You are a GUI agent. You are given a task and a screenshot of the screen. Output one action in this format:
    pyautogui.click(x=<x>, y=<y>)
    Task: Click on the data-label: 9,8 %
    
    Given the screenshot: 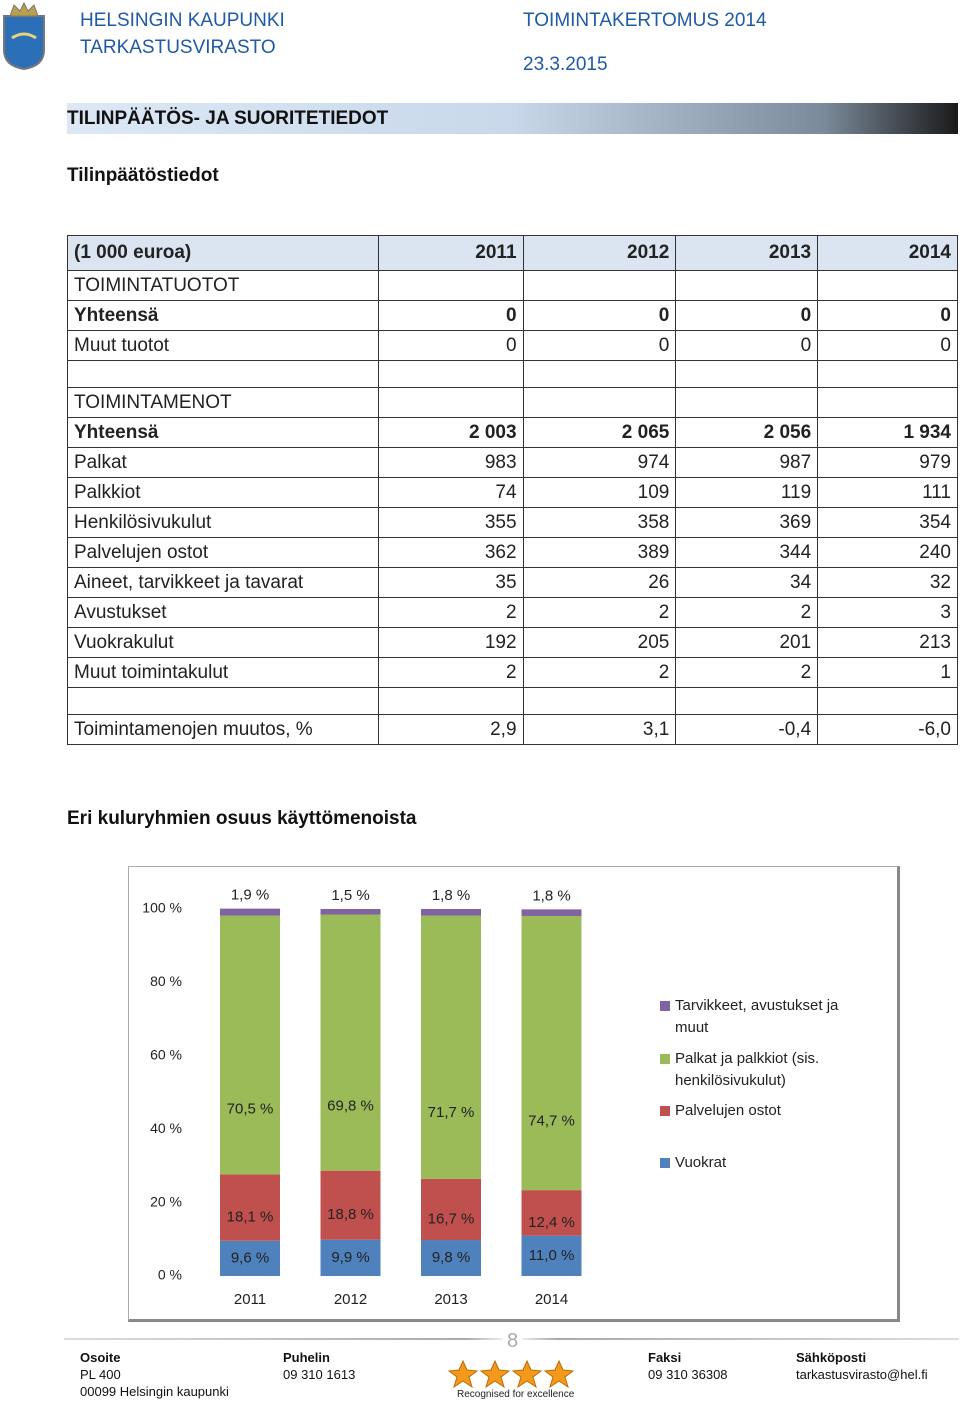 What is the action you would take?
    pyautogui.click(x=451, y=1257)
    